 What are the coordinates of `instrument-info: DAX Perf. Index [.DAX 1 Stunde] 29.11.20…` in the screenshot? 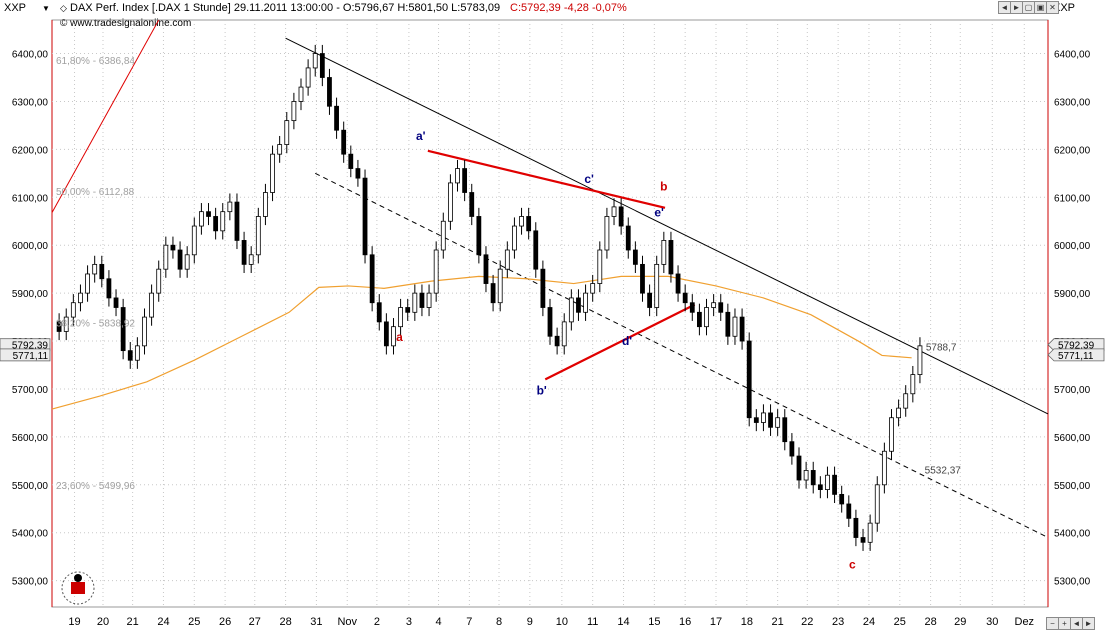 It's located at (285, 8).